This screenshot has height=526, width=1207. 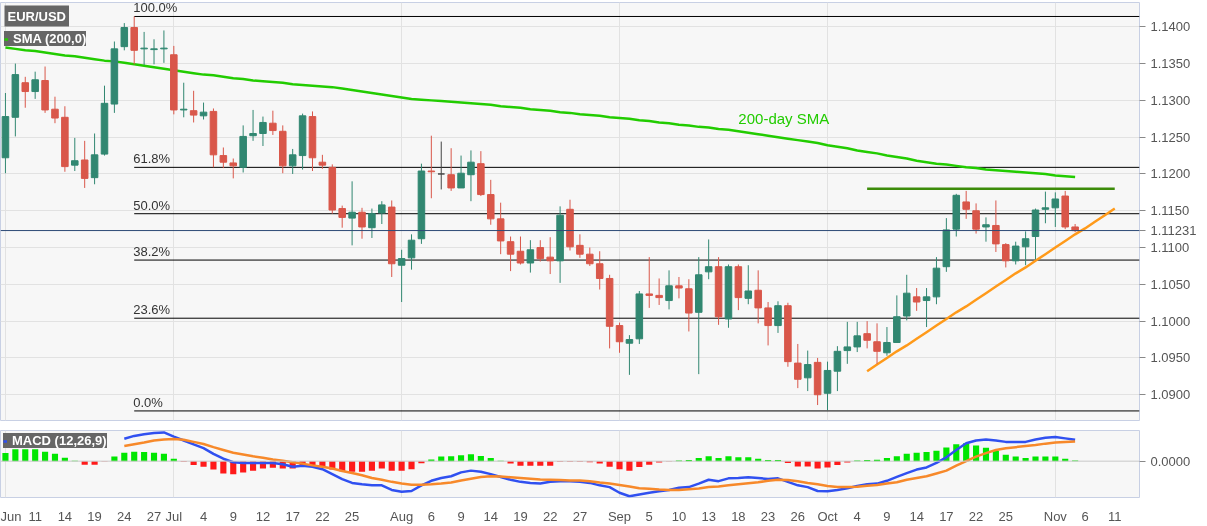 What do you see at coordinates (798, 516) in the screenshot?
I see `x-tick-label: 26` at bounding box center [798, 516].